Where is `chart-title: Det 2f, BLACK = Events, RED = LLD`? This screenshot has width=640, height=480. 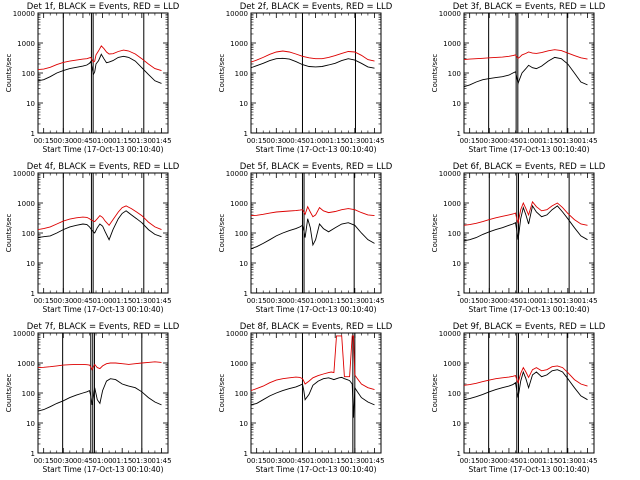 chart-title: Det 2f, BLACK = Events, RED = LLD is located at coordinates (316, 7).